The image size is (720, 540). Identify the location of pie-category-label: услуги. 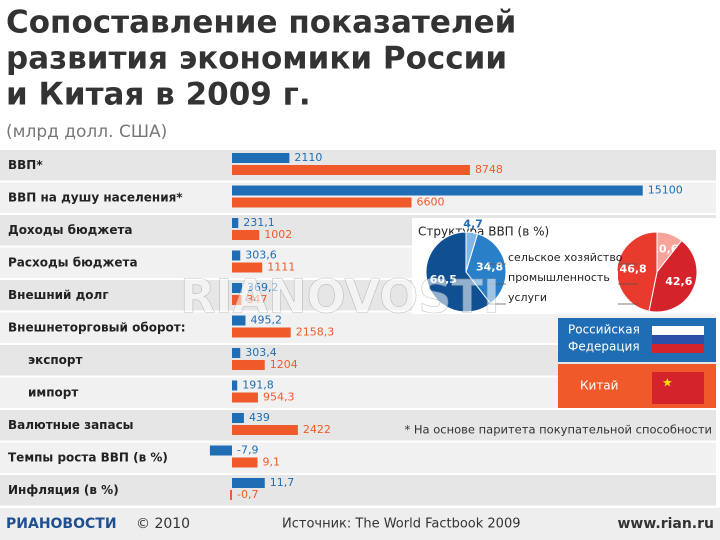
(527, 297).